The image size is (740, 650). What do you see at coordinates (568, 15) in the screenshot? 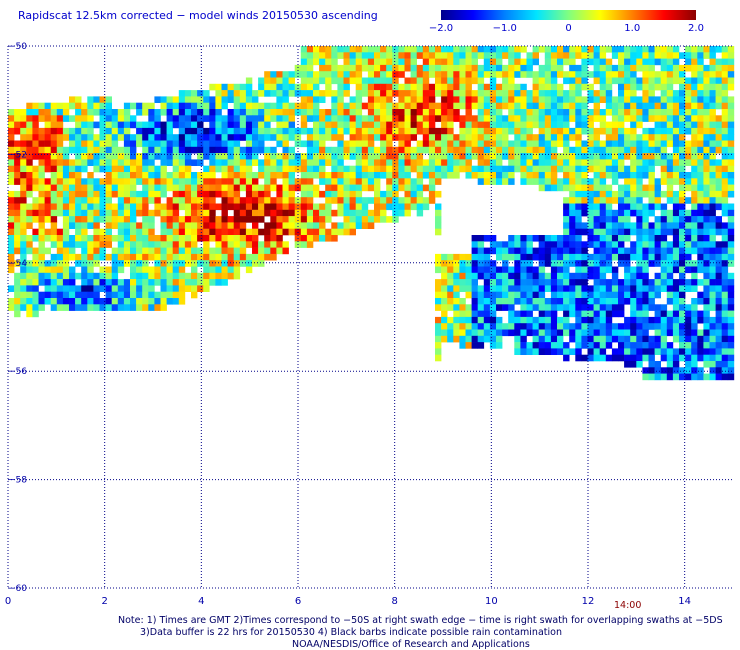
I see `colorbar-gradient` at bounding box center [568, 15].